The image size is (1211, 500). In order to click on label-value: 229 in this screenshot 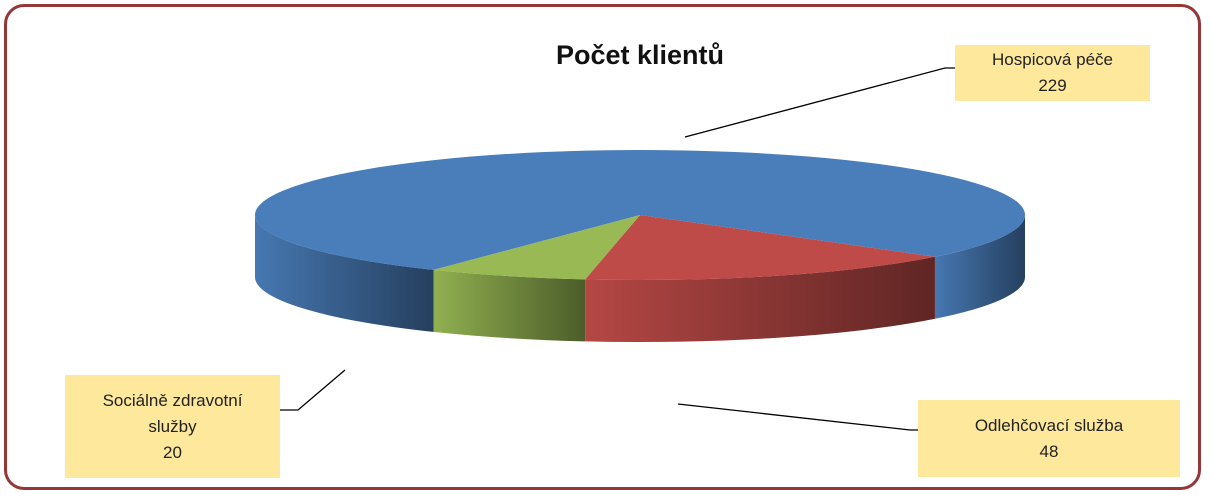, I will do `click(1052, 85)`.